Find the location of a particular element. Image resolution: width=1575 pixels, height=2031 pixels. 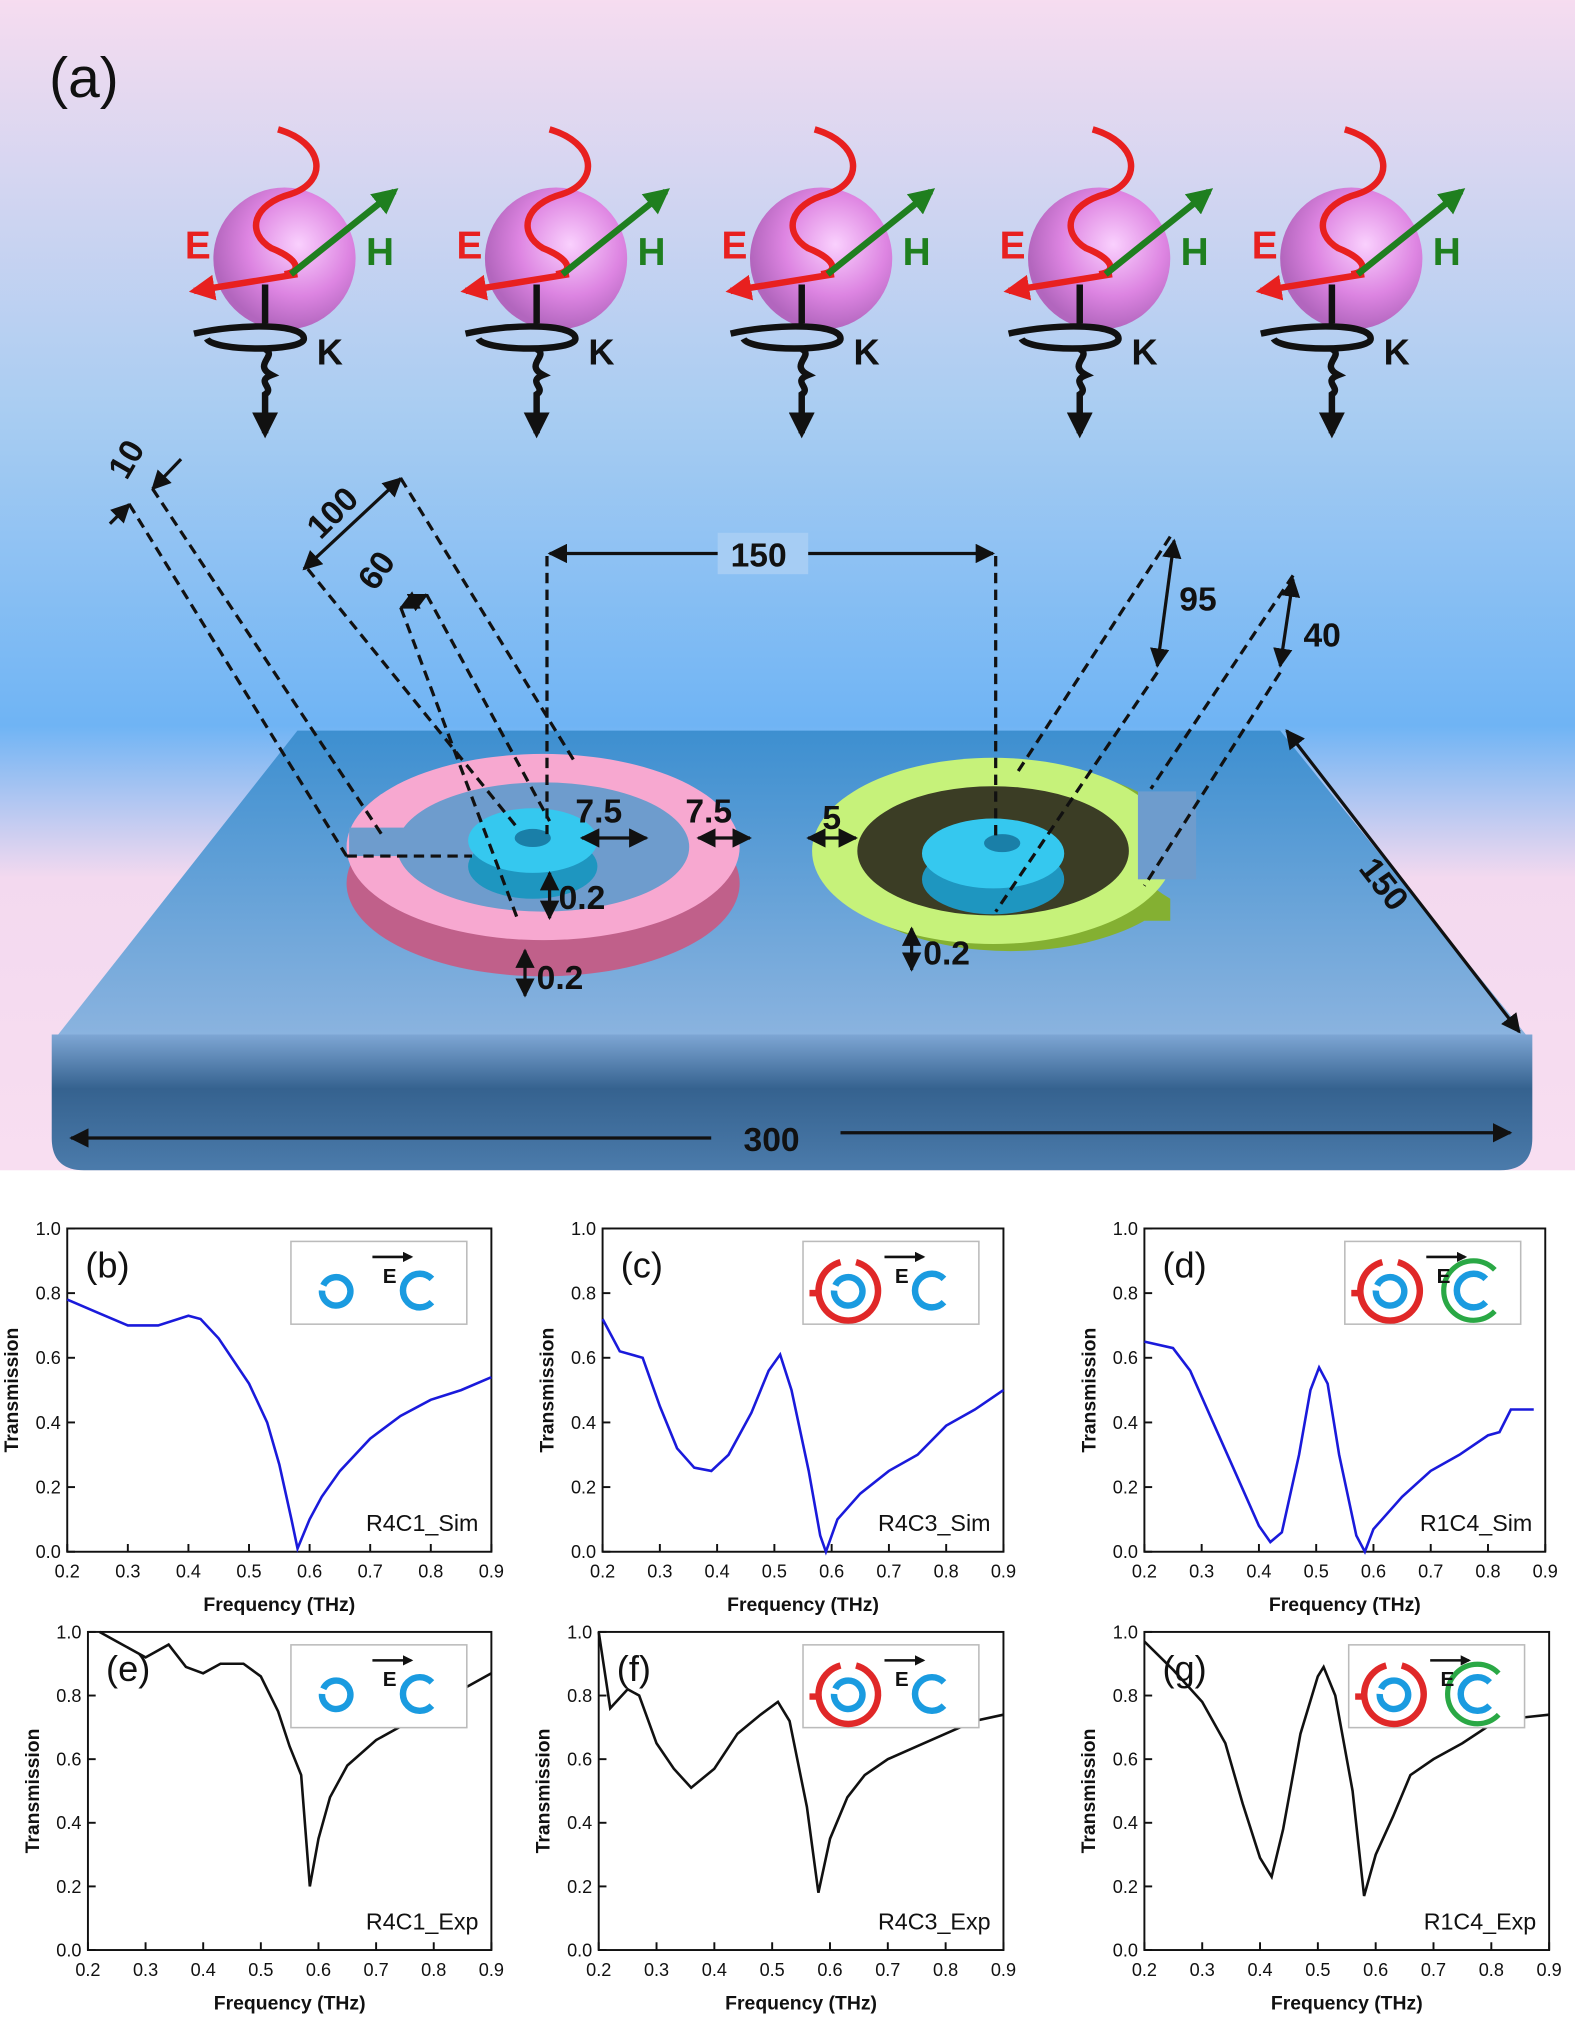

dimension-label: 0.2 is located at coordinates (560, 978).